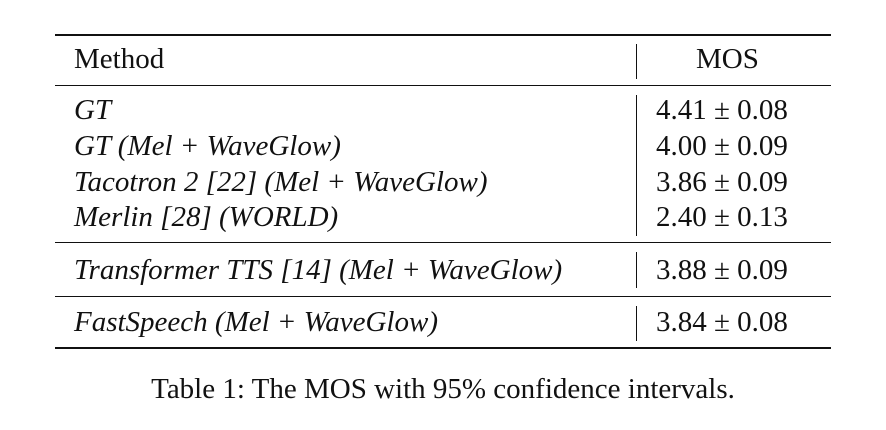 This screenshot has height=430, width=886. Describe the element at coordinates (207, 146) in the screenshot. I see `table-row-method: GT (Mel + WaveGlow)` at that location.